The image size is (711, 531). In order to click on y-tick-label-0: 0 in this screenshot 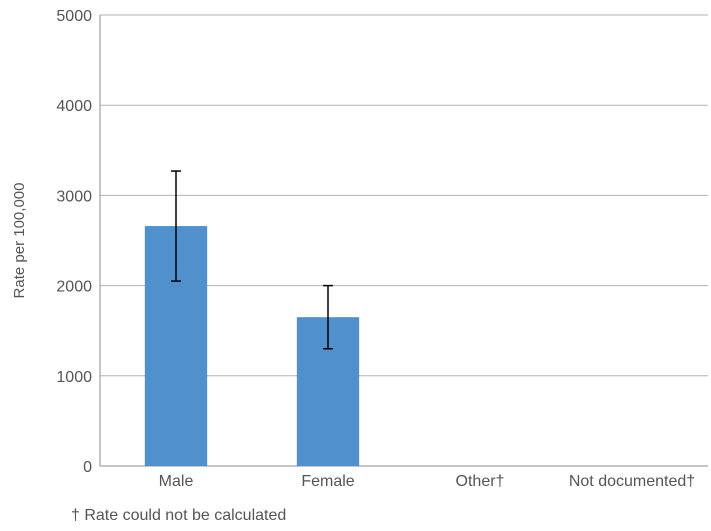, I will do `click(87, 467)`.